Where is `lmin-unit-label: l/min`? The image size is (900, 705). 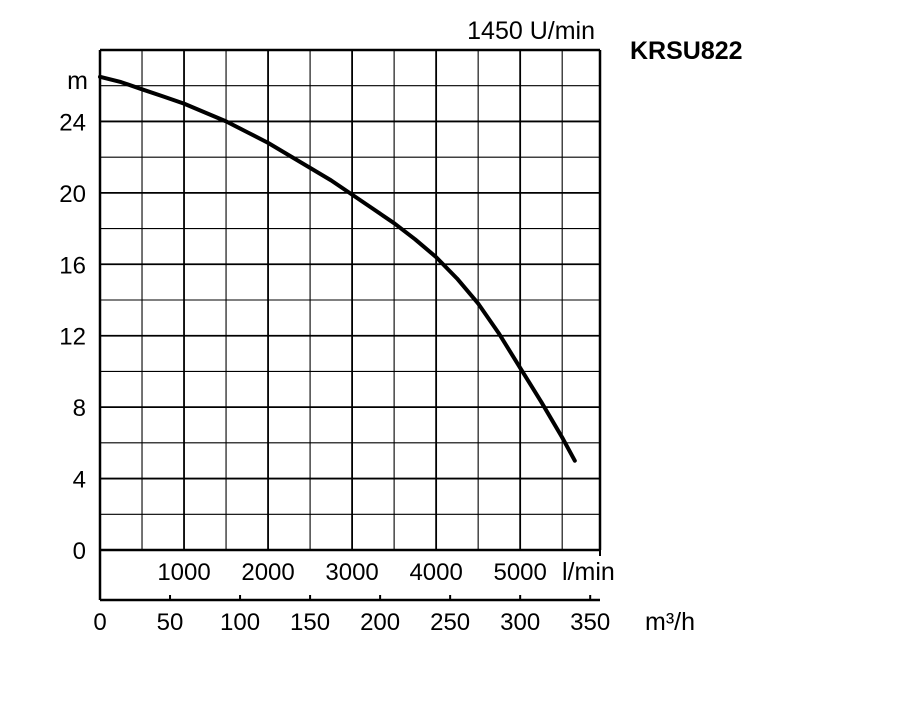
lmin-unit-label: l/min is located at coordinates (588, 572).